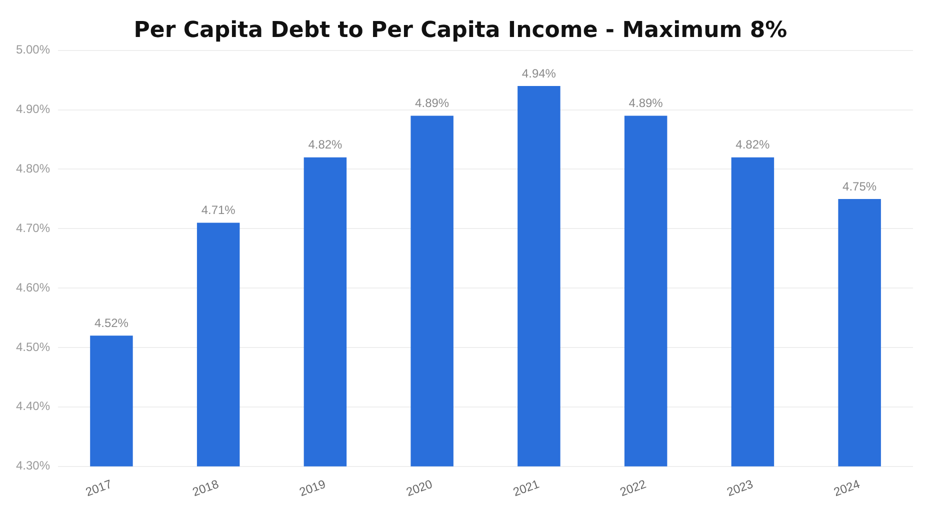 This screenshot has height=513, width=938. I want to click on y-tick-label: 4.40%, so click(33, 406).